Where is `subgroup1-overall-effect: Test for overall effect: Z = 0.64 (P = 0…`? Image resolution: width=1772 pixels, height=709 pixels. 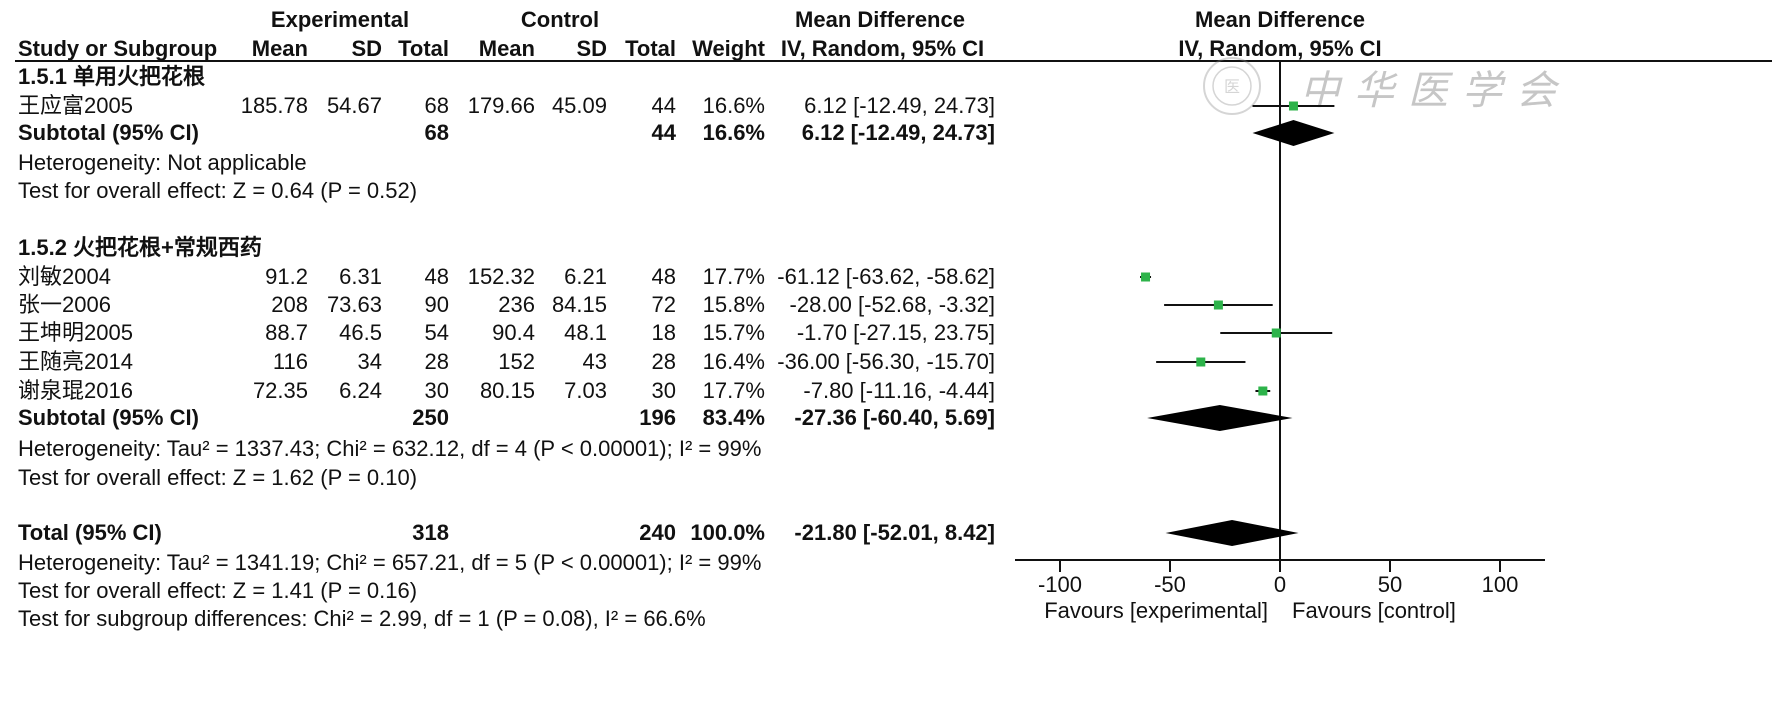
subgroup1-overall-effect: Test for overall effect: Z = 0.64 (P = 0… is located at coordinates (218, 190).